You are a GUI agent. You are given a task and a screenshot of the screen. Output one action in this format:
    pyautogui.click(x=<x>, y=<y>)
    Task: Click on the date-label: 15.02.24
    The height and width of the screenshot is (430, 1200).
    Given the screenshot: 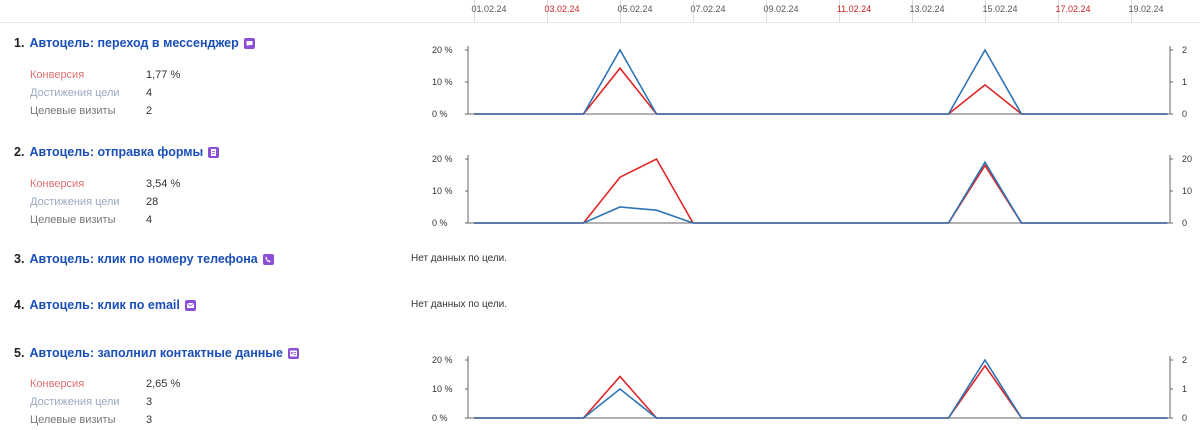 What is the action you would take?
    pyautogui.click(x=1000, y=9)
    